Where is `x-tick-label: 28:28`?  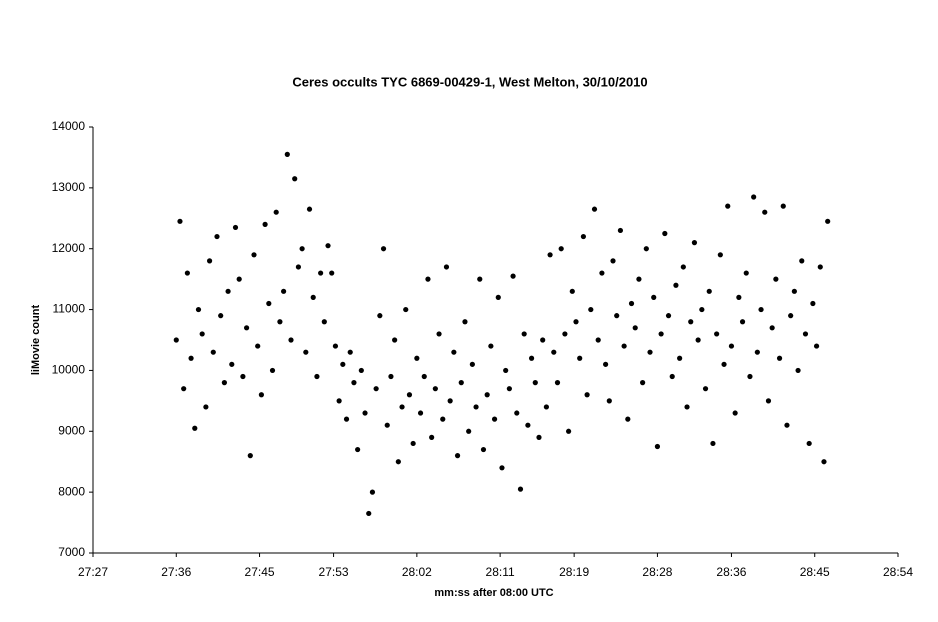 x-tick-label: 28:28 is located at coordinates (657, 572).